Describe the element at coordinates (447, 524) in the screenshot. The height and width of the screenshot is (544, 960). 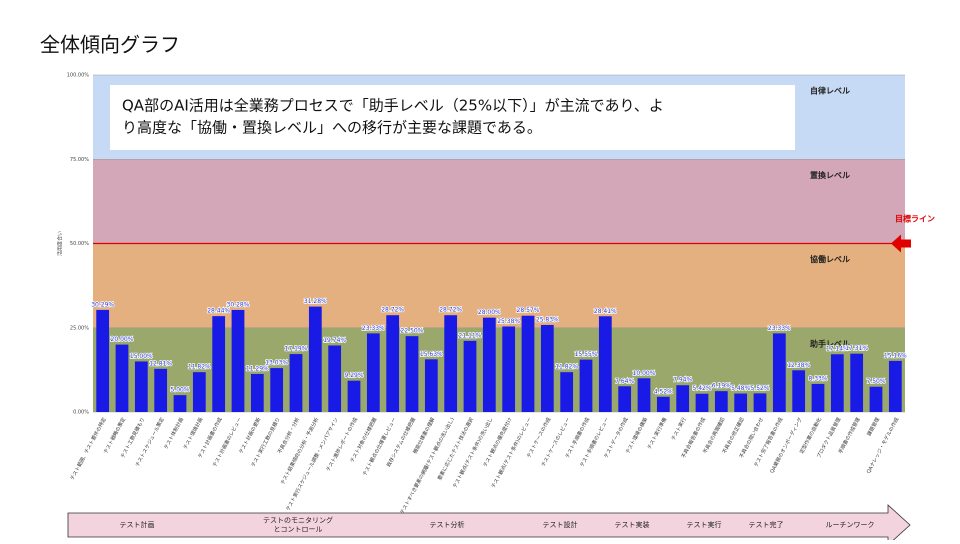
I see `phase-label: テスト分析` at that location.